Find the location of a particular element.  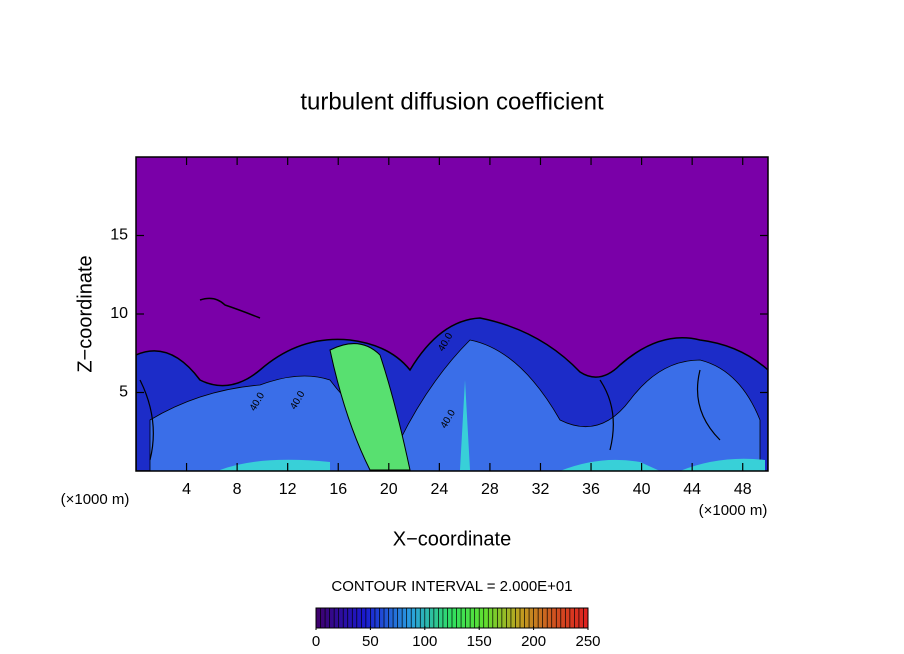

x-unit: (×1000 m) is located at coordinates (733, 510).